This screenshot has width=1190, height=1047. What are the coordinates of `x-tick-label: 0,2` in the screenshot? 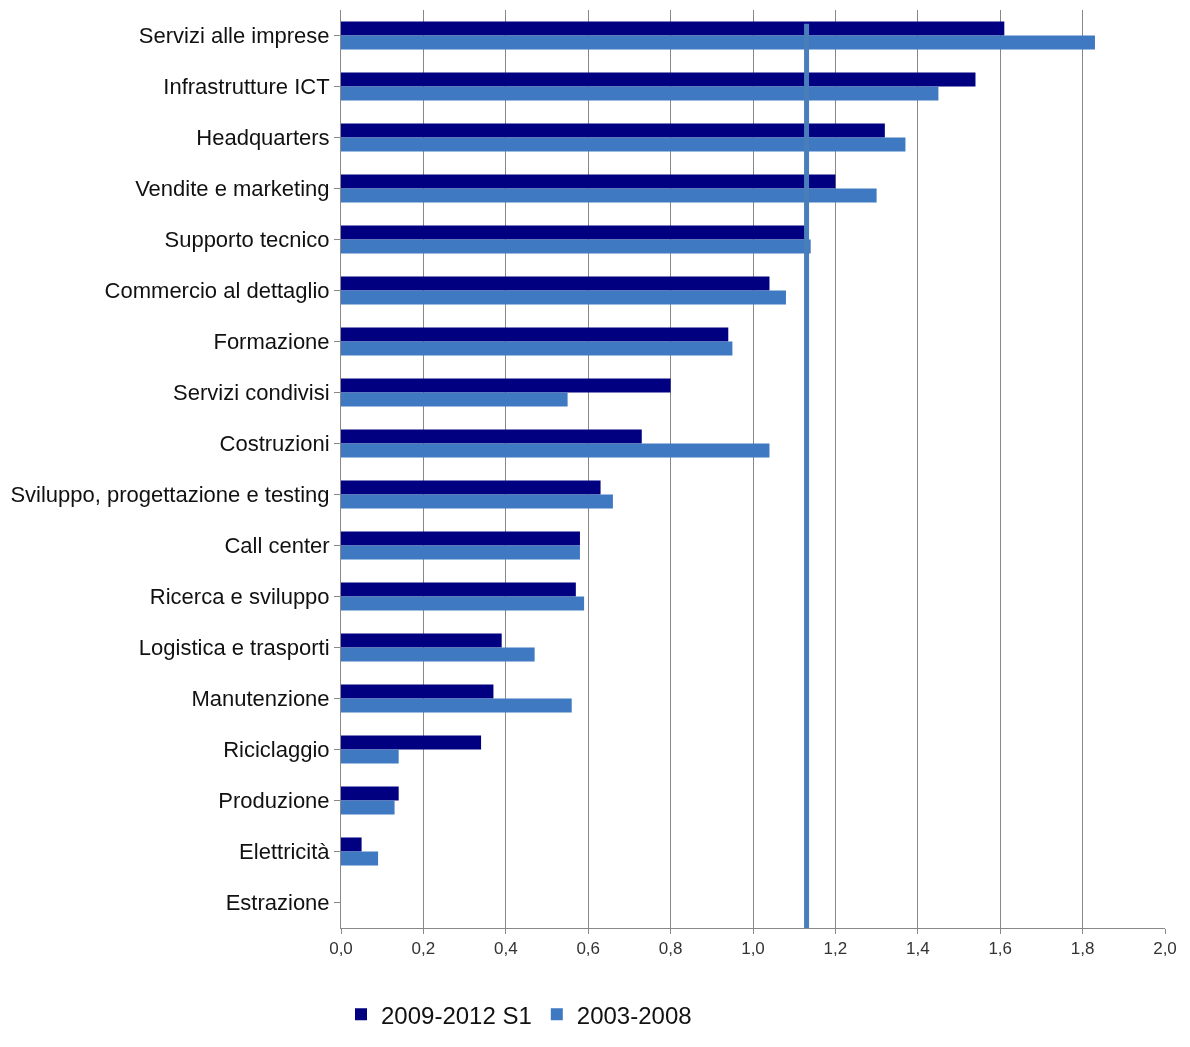 It's located at (423, 949).